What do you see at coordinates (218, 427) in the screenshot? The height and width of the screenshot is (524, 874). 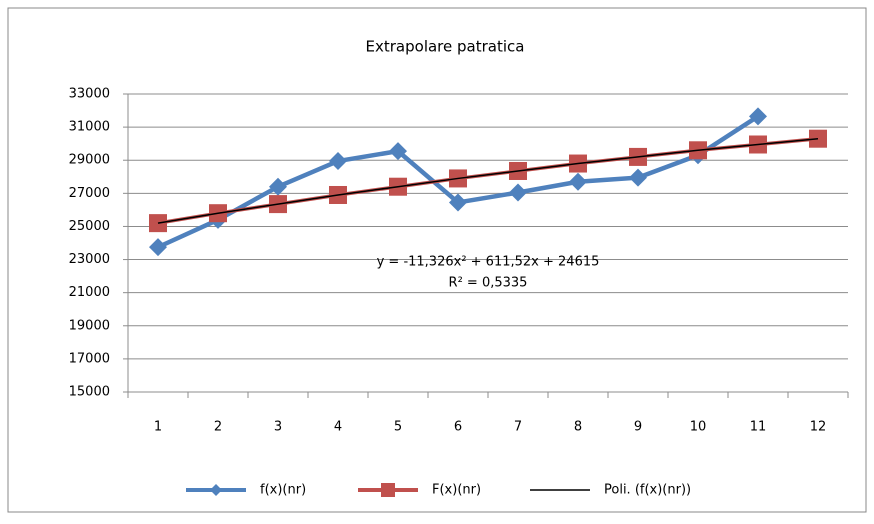 I see `x-tick-label: 2` at bounding box center [218, 427].